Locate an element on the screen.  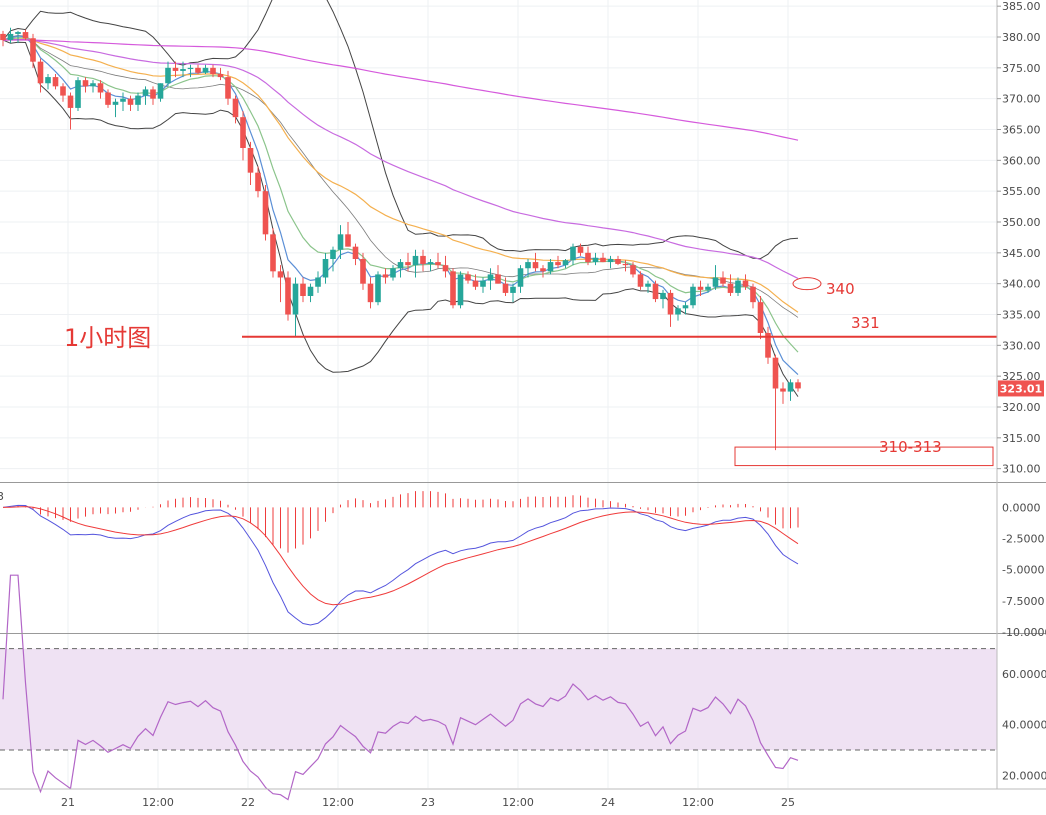
price-axis-label: 335.00 is located at coordinates (1021, 315).